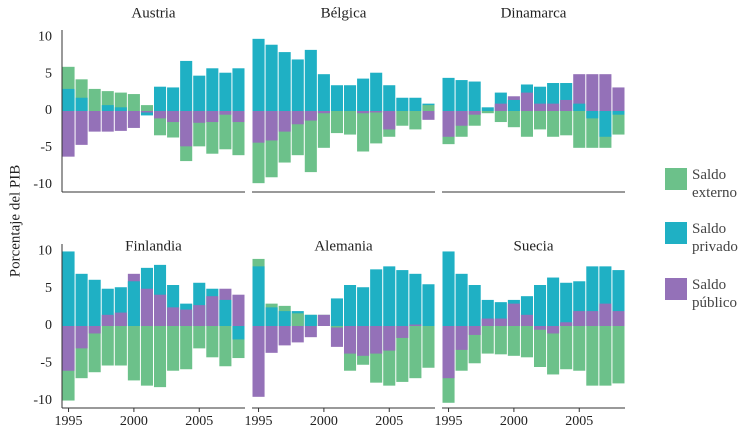 The image size is (750, 436). What do you see at coordinates (534, 246) in the screenshot?
I see `panel-title: Suecia` at bounding box center [534, 246].